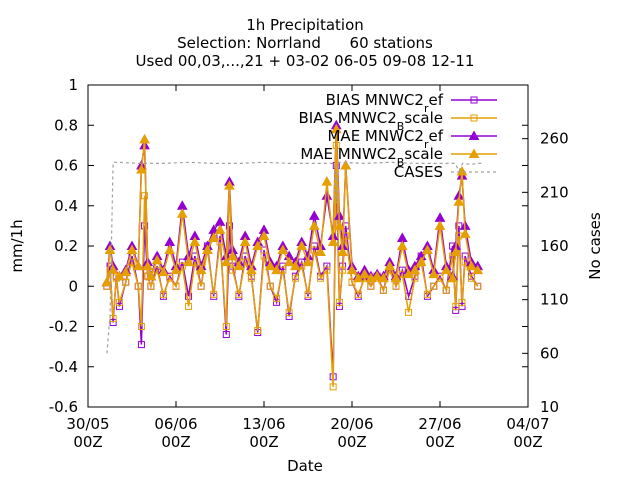 Image resolution: width=640 pixels, height=480 pixels. Describe the element at coordinates (554, 139) in the screenshot. I see `y2-tick-label: 260` at that location.